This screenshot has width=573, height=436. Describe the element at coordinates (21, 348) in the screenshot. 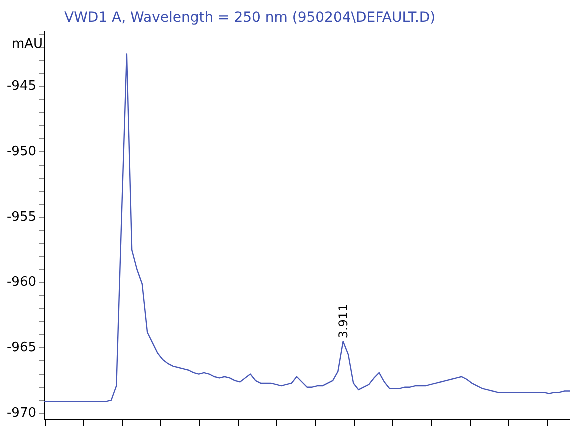

I see `y-tick-label: -965` at that location.